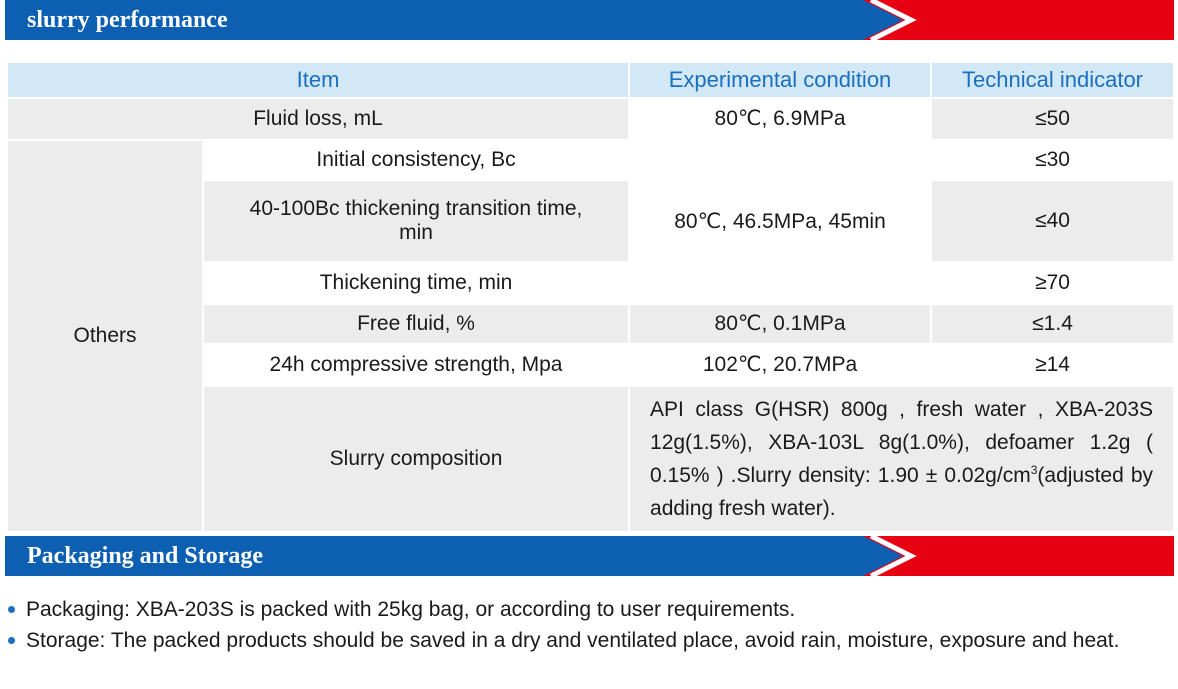  What do you see at coordinates (416, 160) in the screenshot?
I see `cell-item: Initial consistency, Bc` at bounding box center [416, 160].